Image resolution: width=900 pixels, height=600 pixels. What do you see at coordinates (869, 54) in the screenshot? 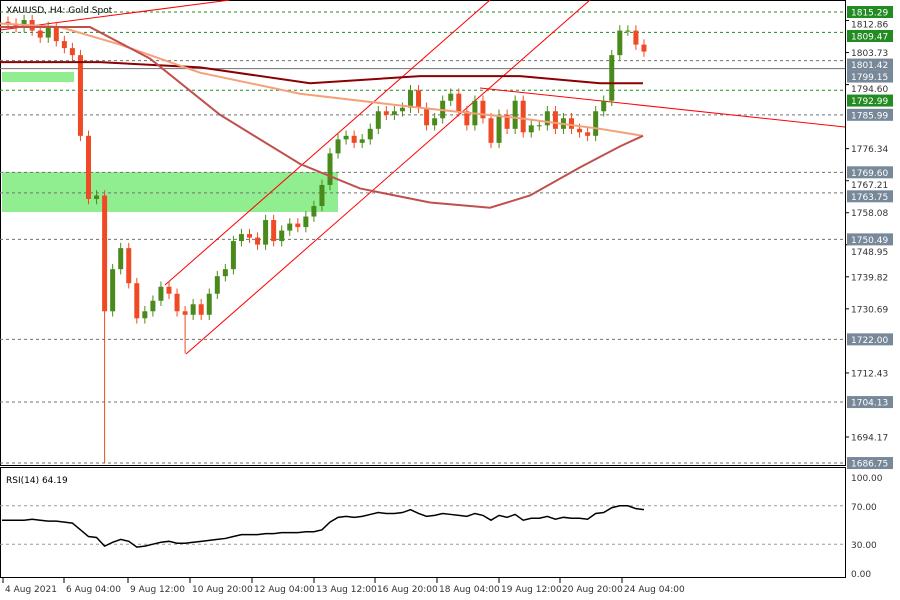
I see `y-tick-label: 1803.73` at bounding box center [869, 54].